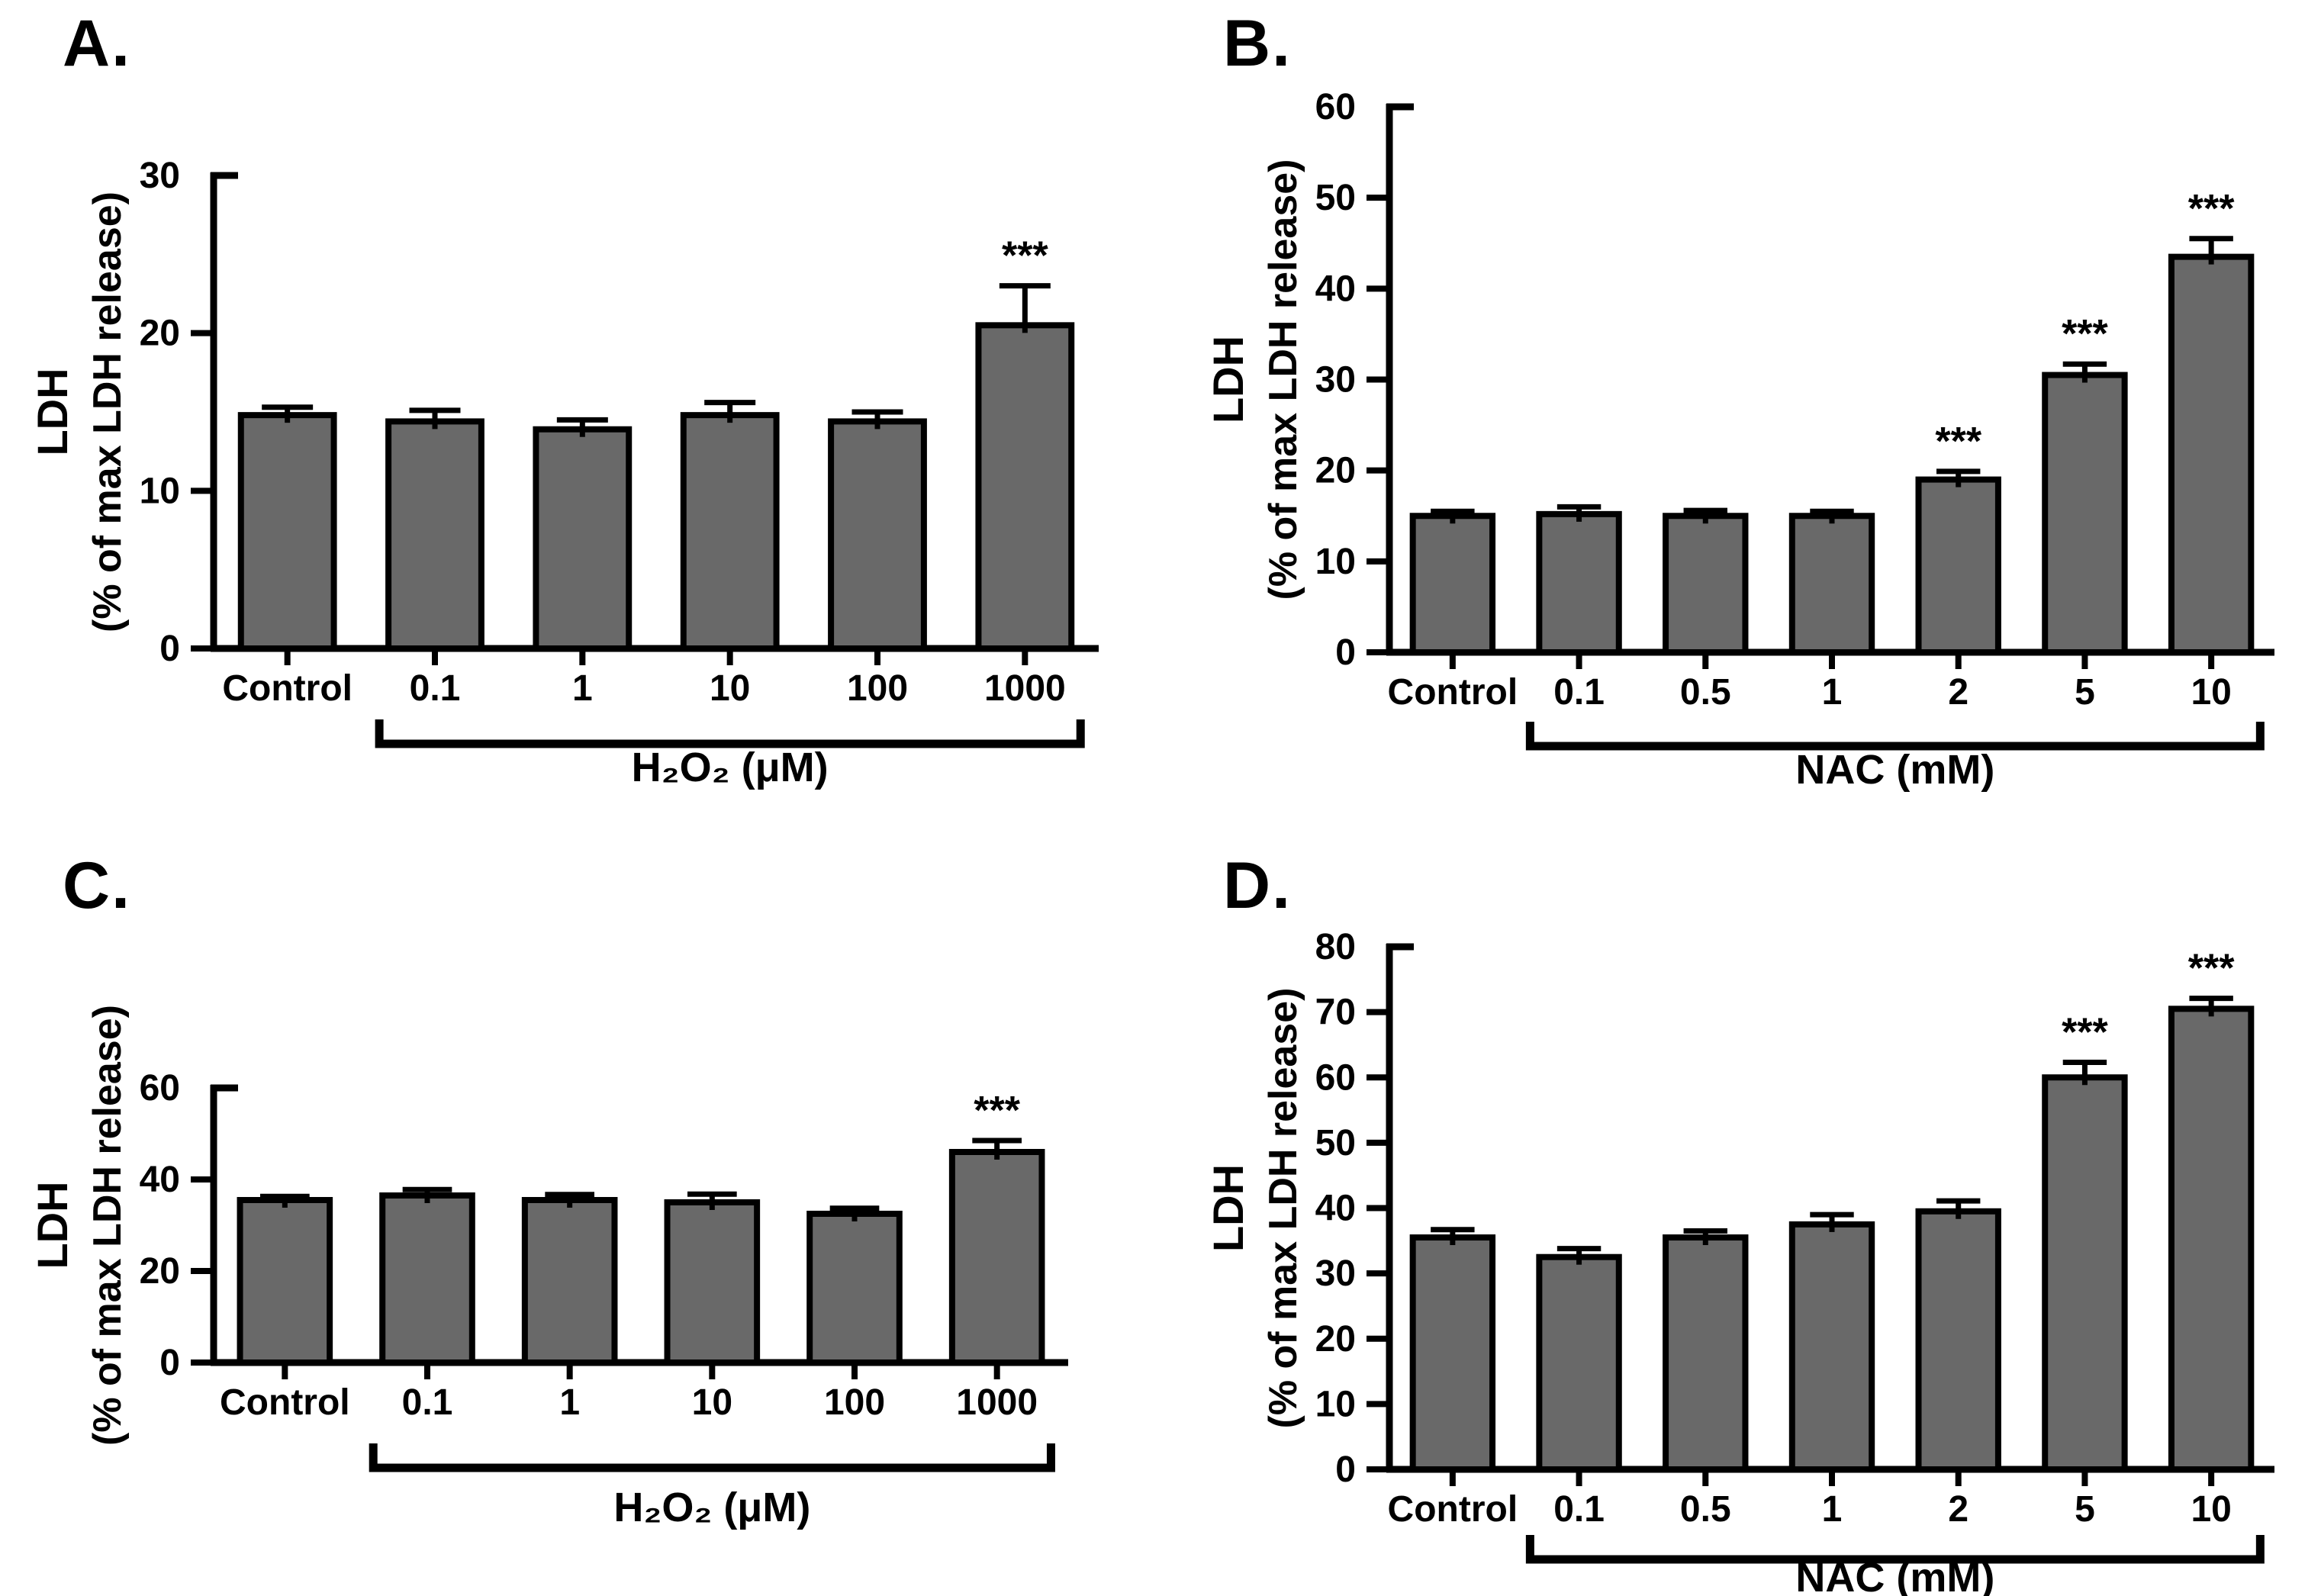 The height and width of the screenshot is (1596, 2321). What do you see at coordinates (711, 1507) in the screenshot?
I see `x-axis-title: H₂O₂ (μM)` at bounding box center [711, 1507].